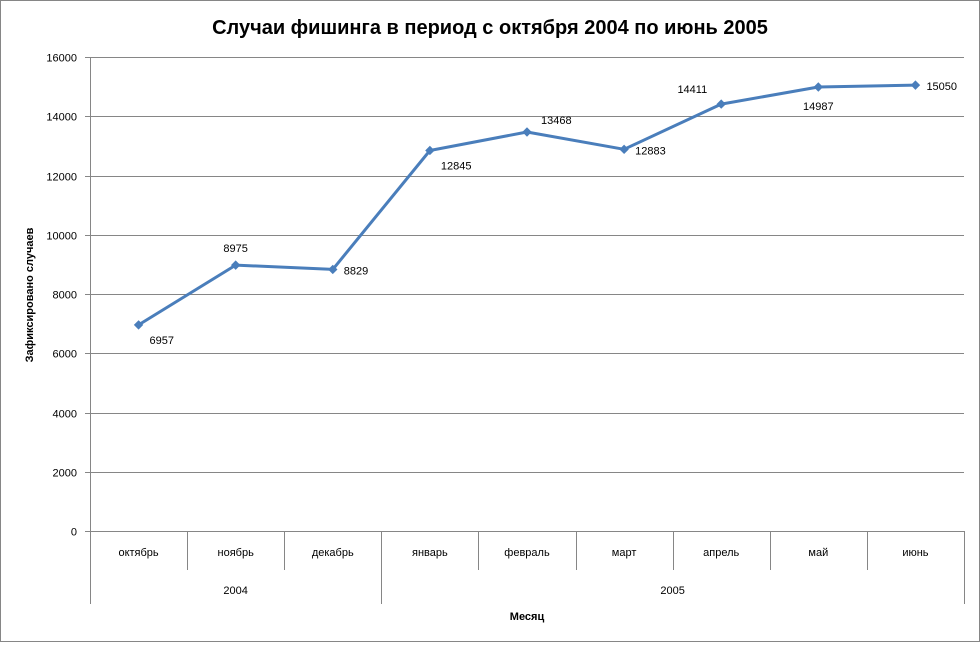 This screenshot has width=980, height=647. What do you see at coordinates (672, 591) in the screenshot?
I see `x-group-label: 2005` at bounding box center [672, 591].